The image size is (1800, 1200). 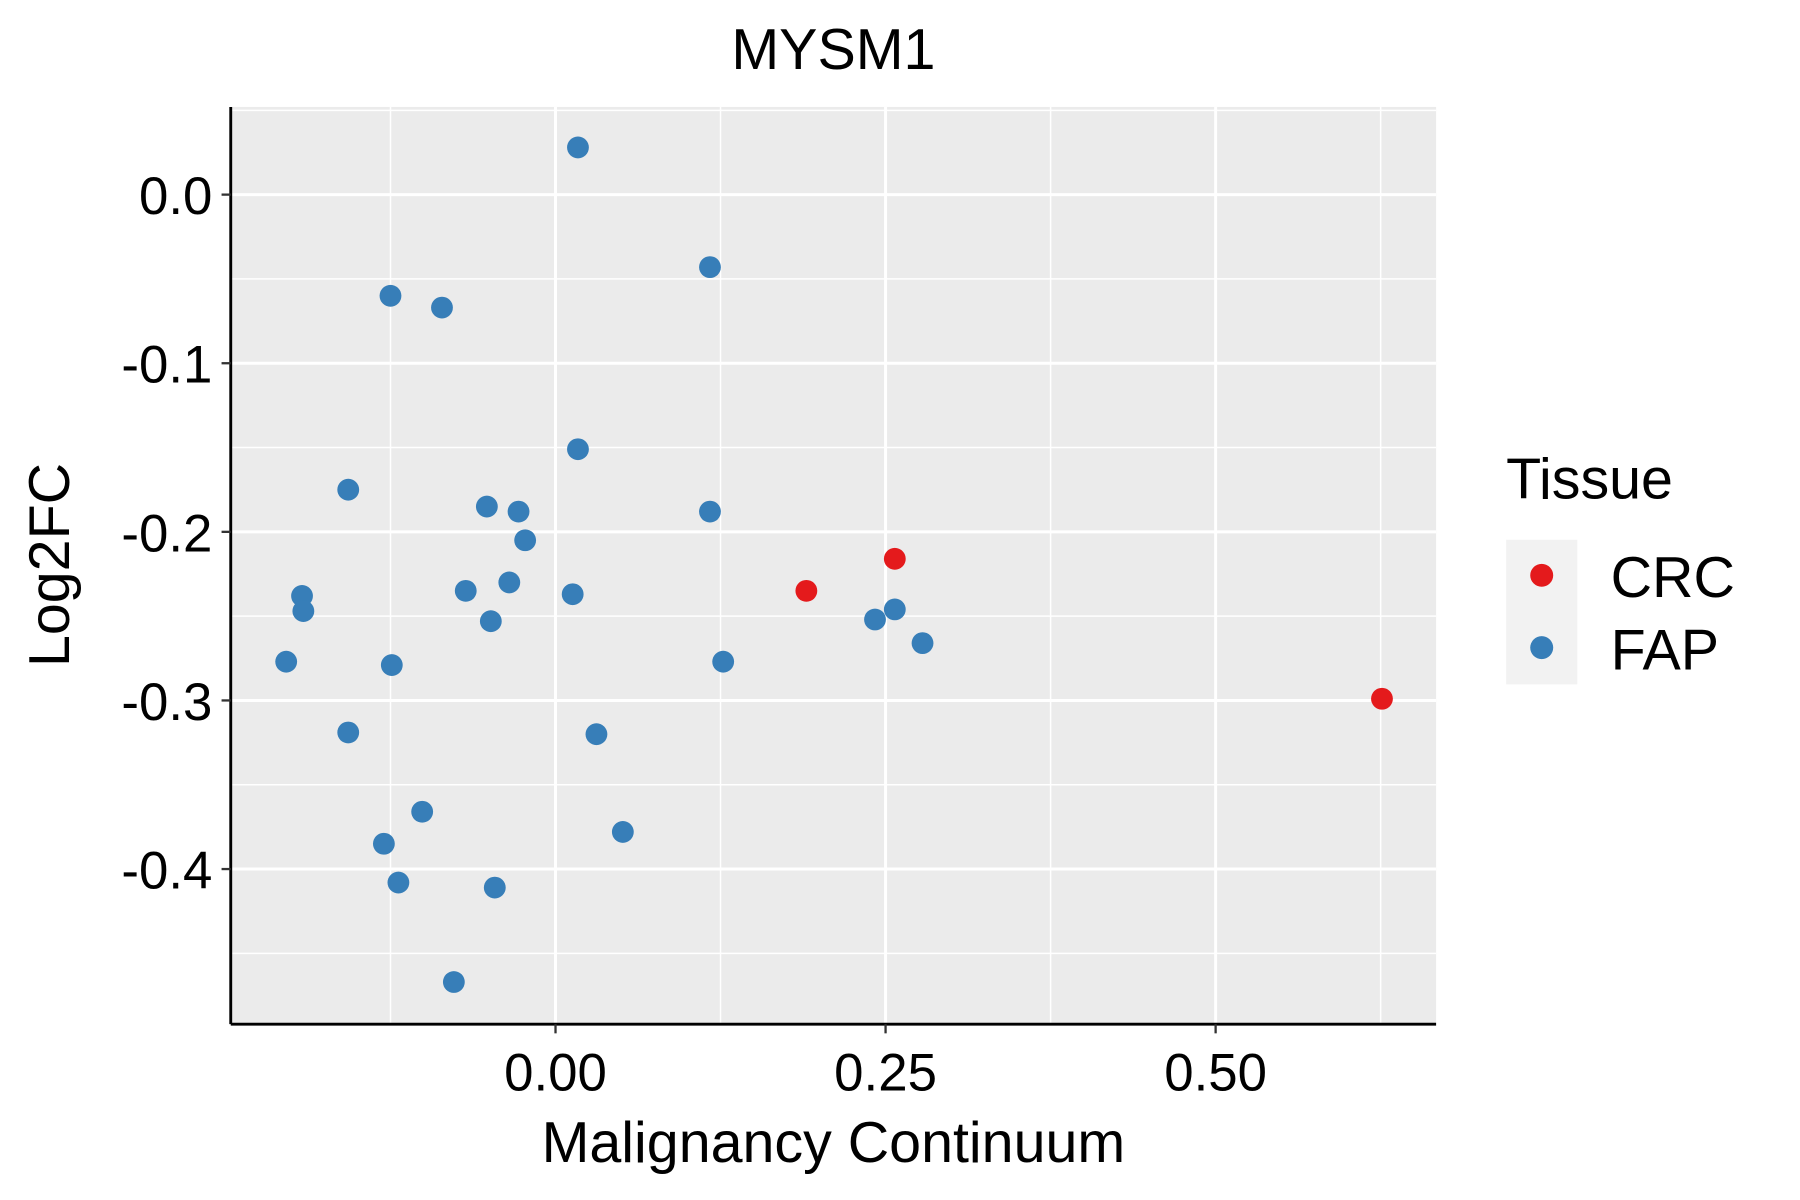 I want to click on y-ticks: 0.0 -0.1 -0.2 -0.3 -0.4, so click(x=176, y=534).